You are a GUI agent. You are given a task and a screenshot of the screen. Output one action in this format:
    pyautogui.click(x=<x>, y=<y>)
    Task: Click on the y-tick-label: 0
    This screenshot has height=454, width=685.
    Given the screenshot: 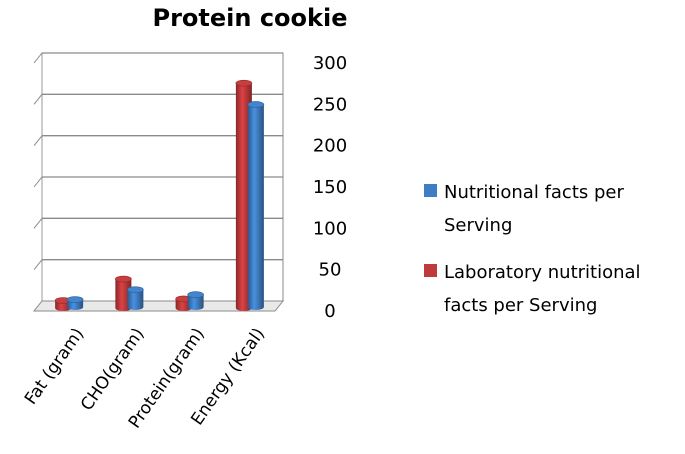 What is the action you would take?
    pyautogui.click(x=329, y=311)
    